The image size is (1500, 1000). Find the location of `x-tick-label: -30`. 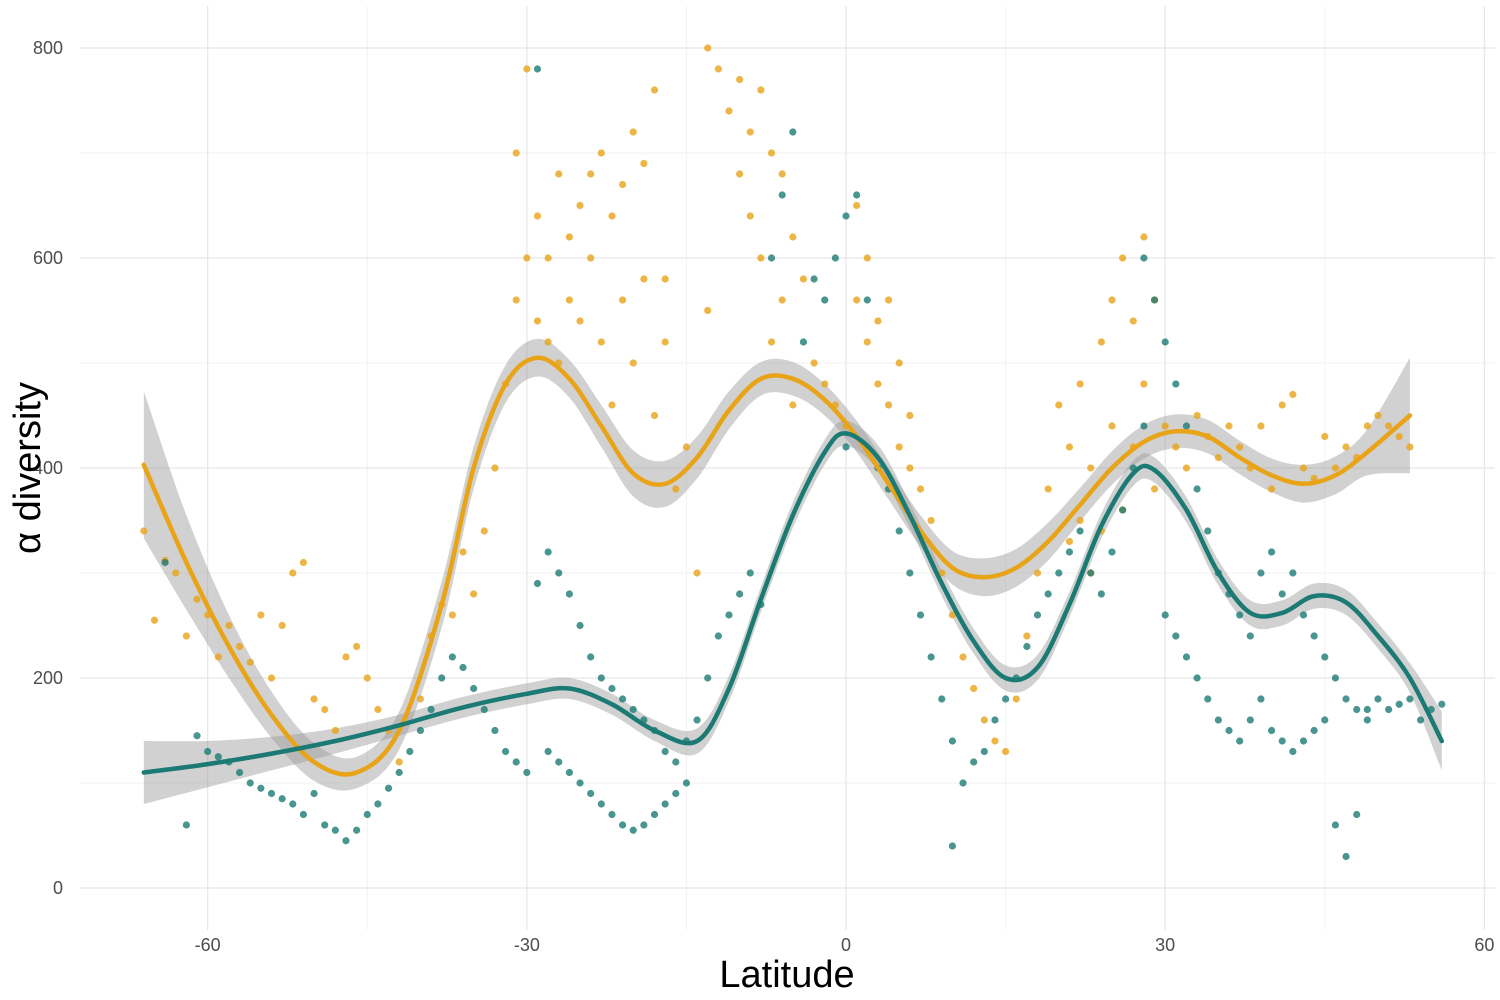

x-tick-label: -30 is located at coordinates (527, 945).